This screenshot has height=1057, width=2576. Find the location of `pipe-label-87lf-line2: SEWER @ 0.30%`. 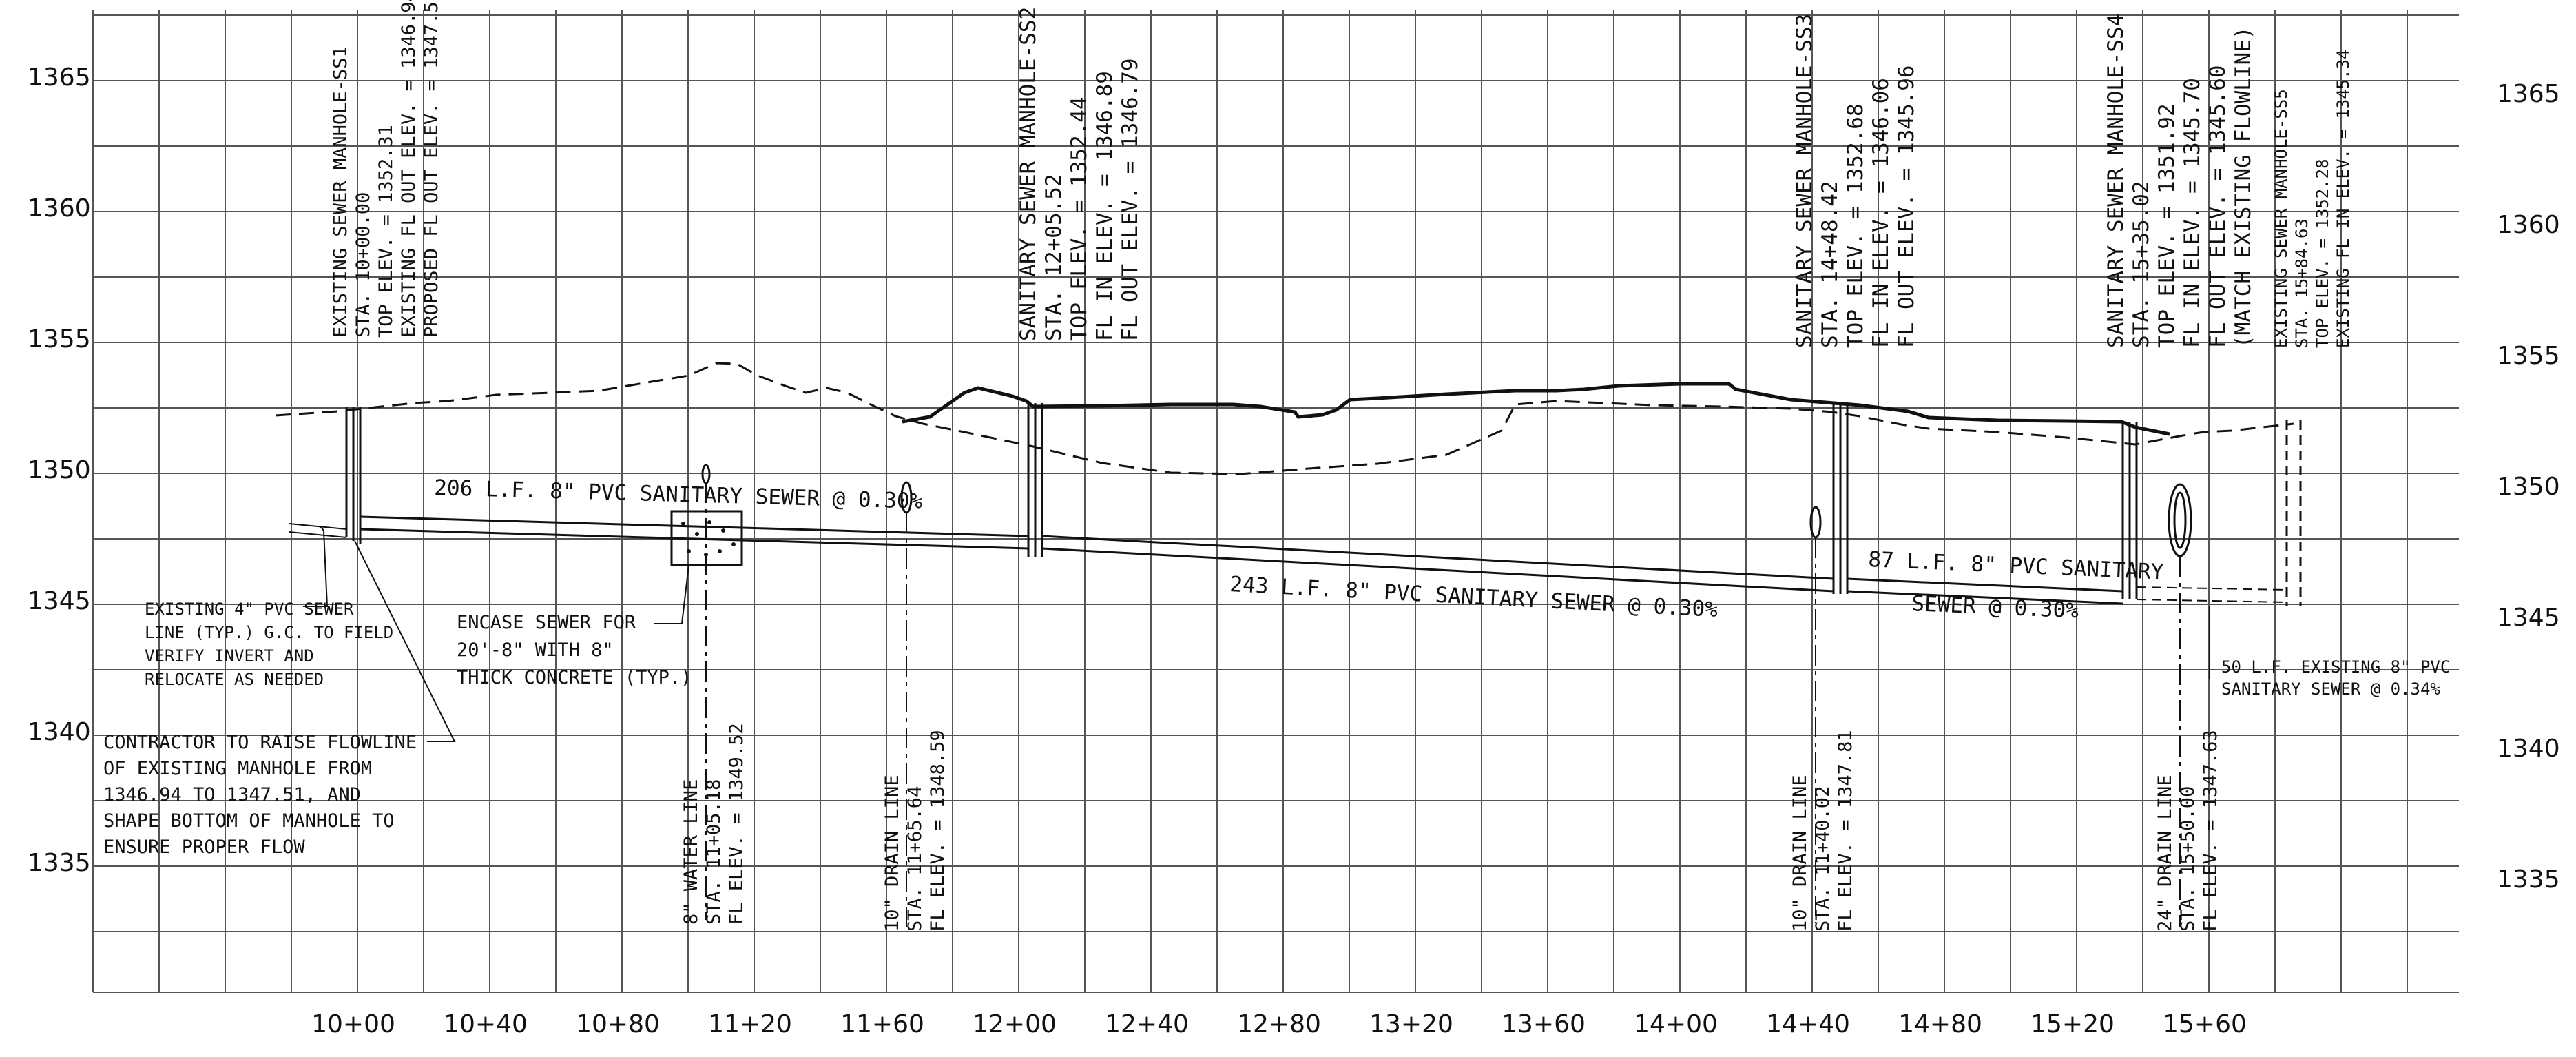

pipe-label-87lf-line2: SEWER @ 0.30% is located at coordinates (1995, 607).